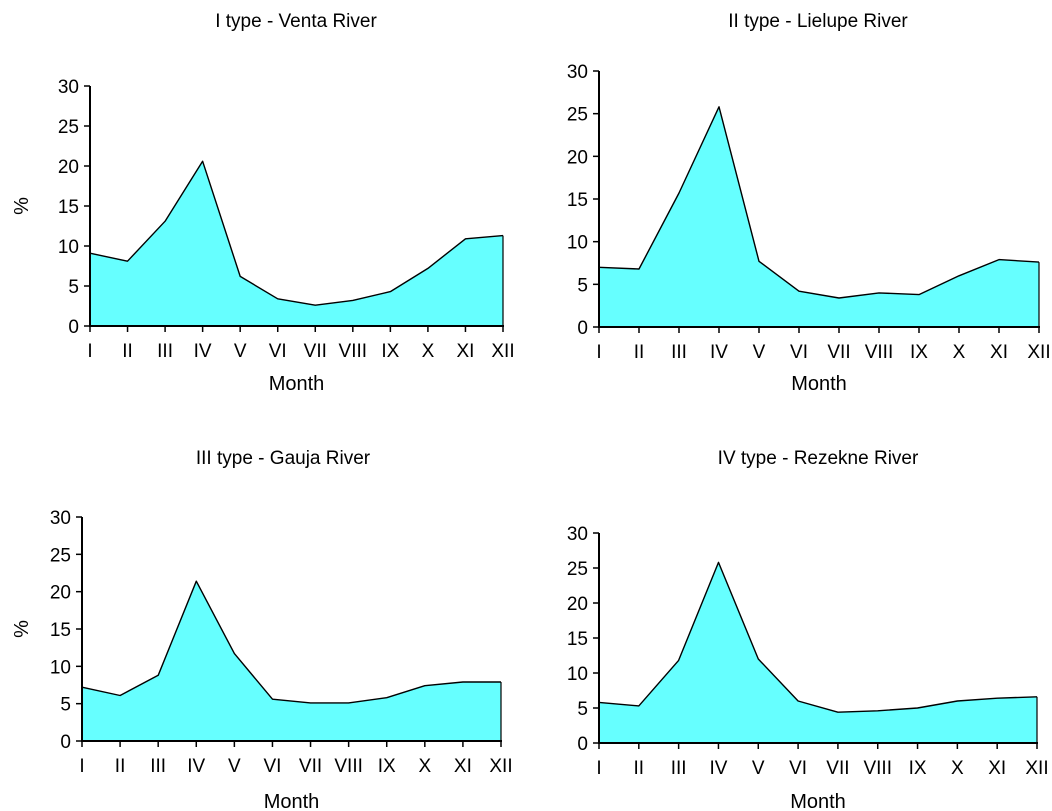  What do you see at coordinates (818, 458) in the screenshot?
I see `chart-title: IV type - Rezekne River` at bounding box center [818, 458].